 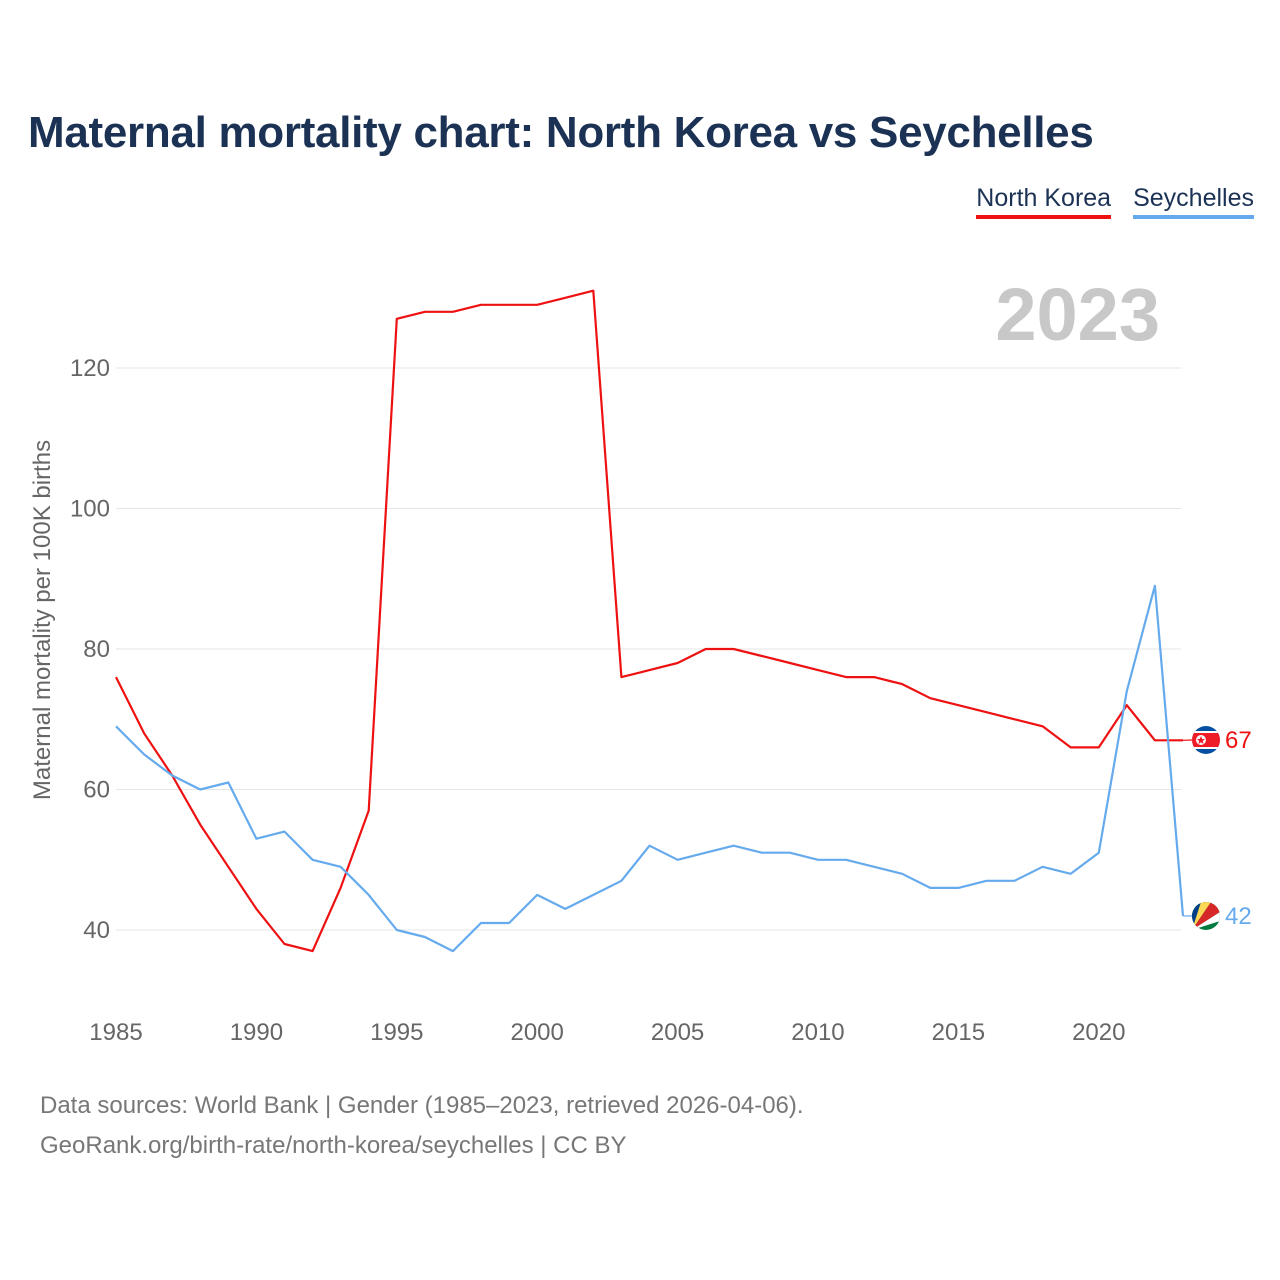 I want to click on y-tick-label: 80, so click(x=96, y=649).